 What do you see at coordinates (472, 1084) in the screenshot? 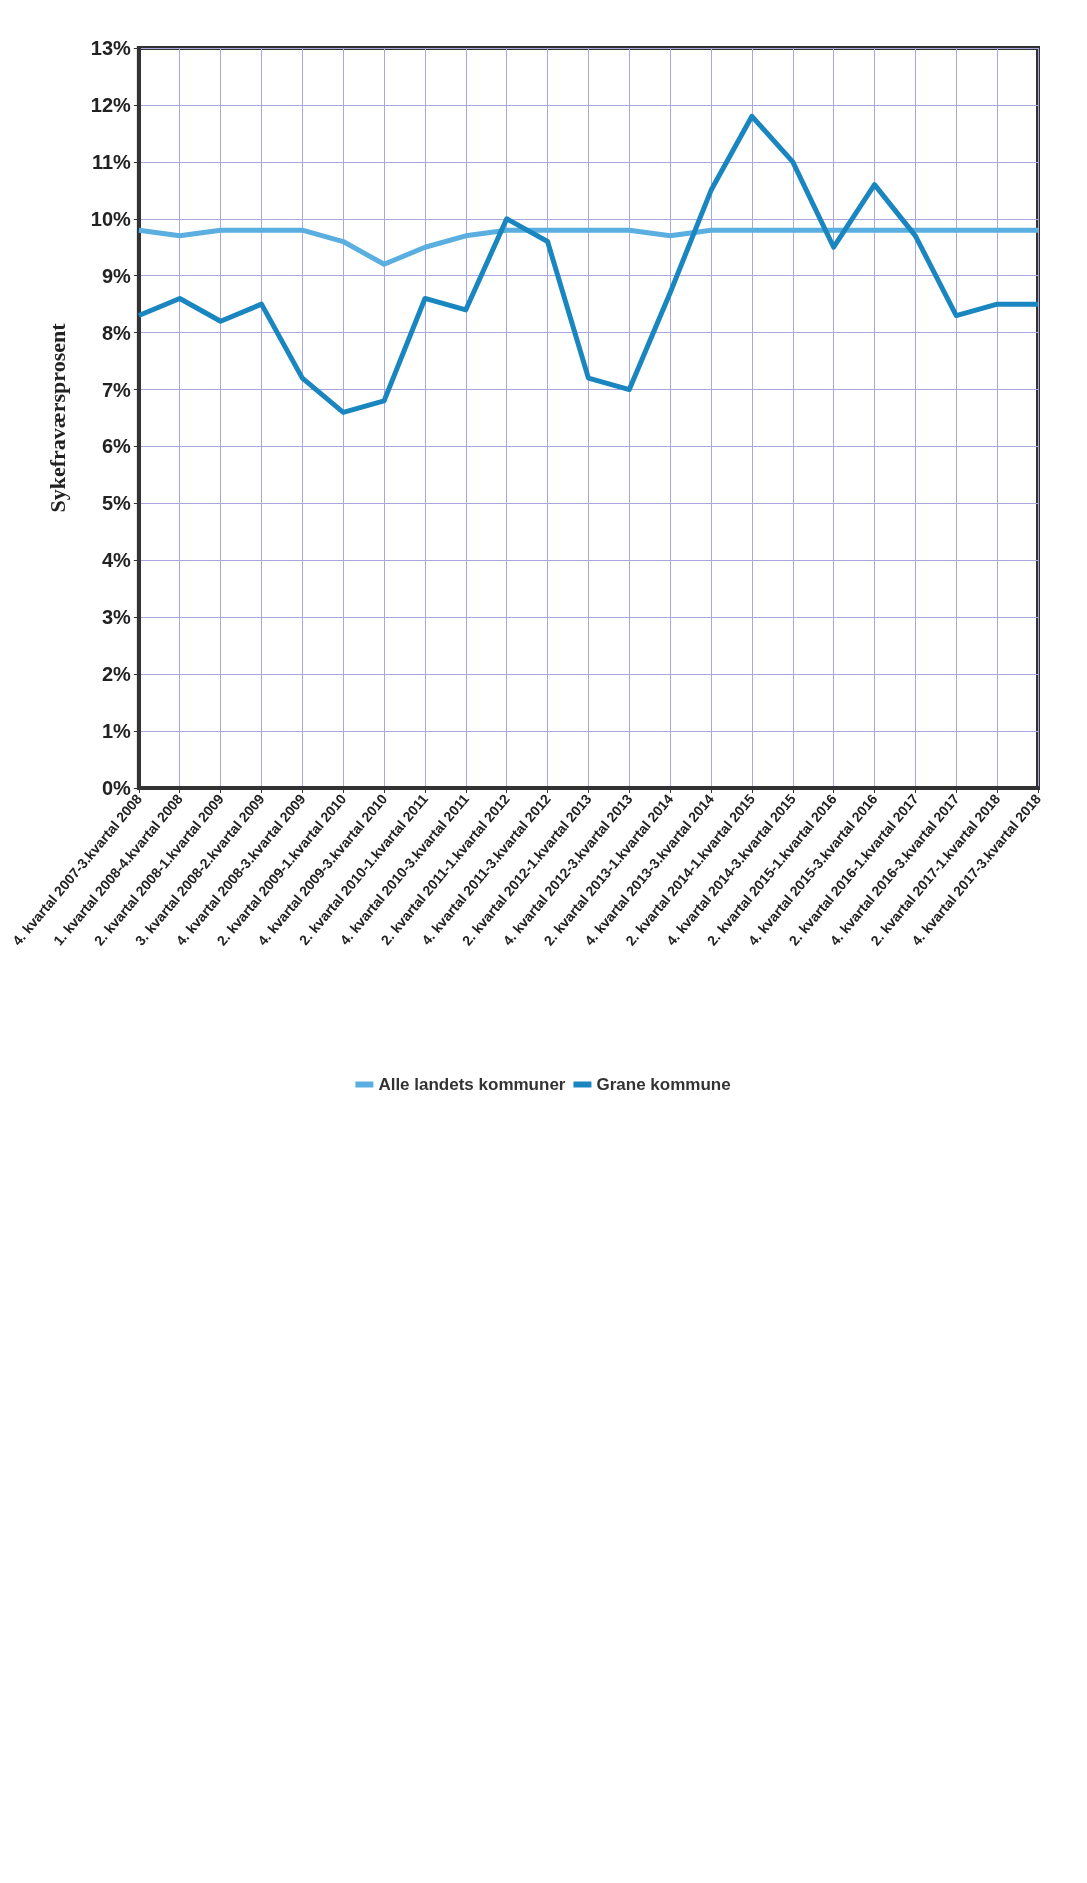
I see `legend-label: Alle landets kommuner` at bounding box center [472, 1084].